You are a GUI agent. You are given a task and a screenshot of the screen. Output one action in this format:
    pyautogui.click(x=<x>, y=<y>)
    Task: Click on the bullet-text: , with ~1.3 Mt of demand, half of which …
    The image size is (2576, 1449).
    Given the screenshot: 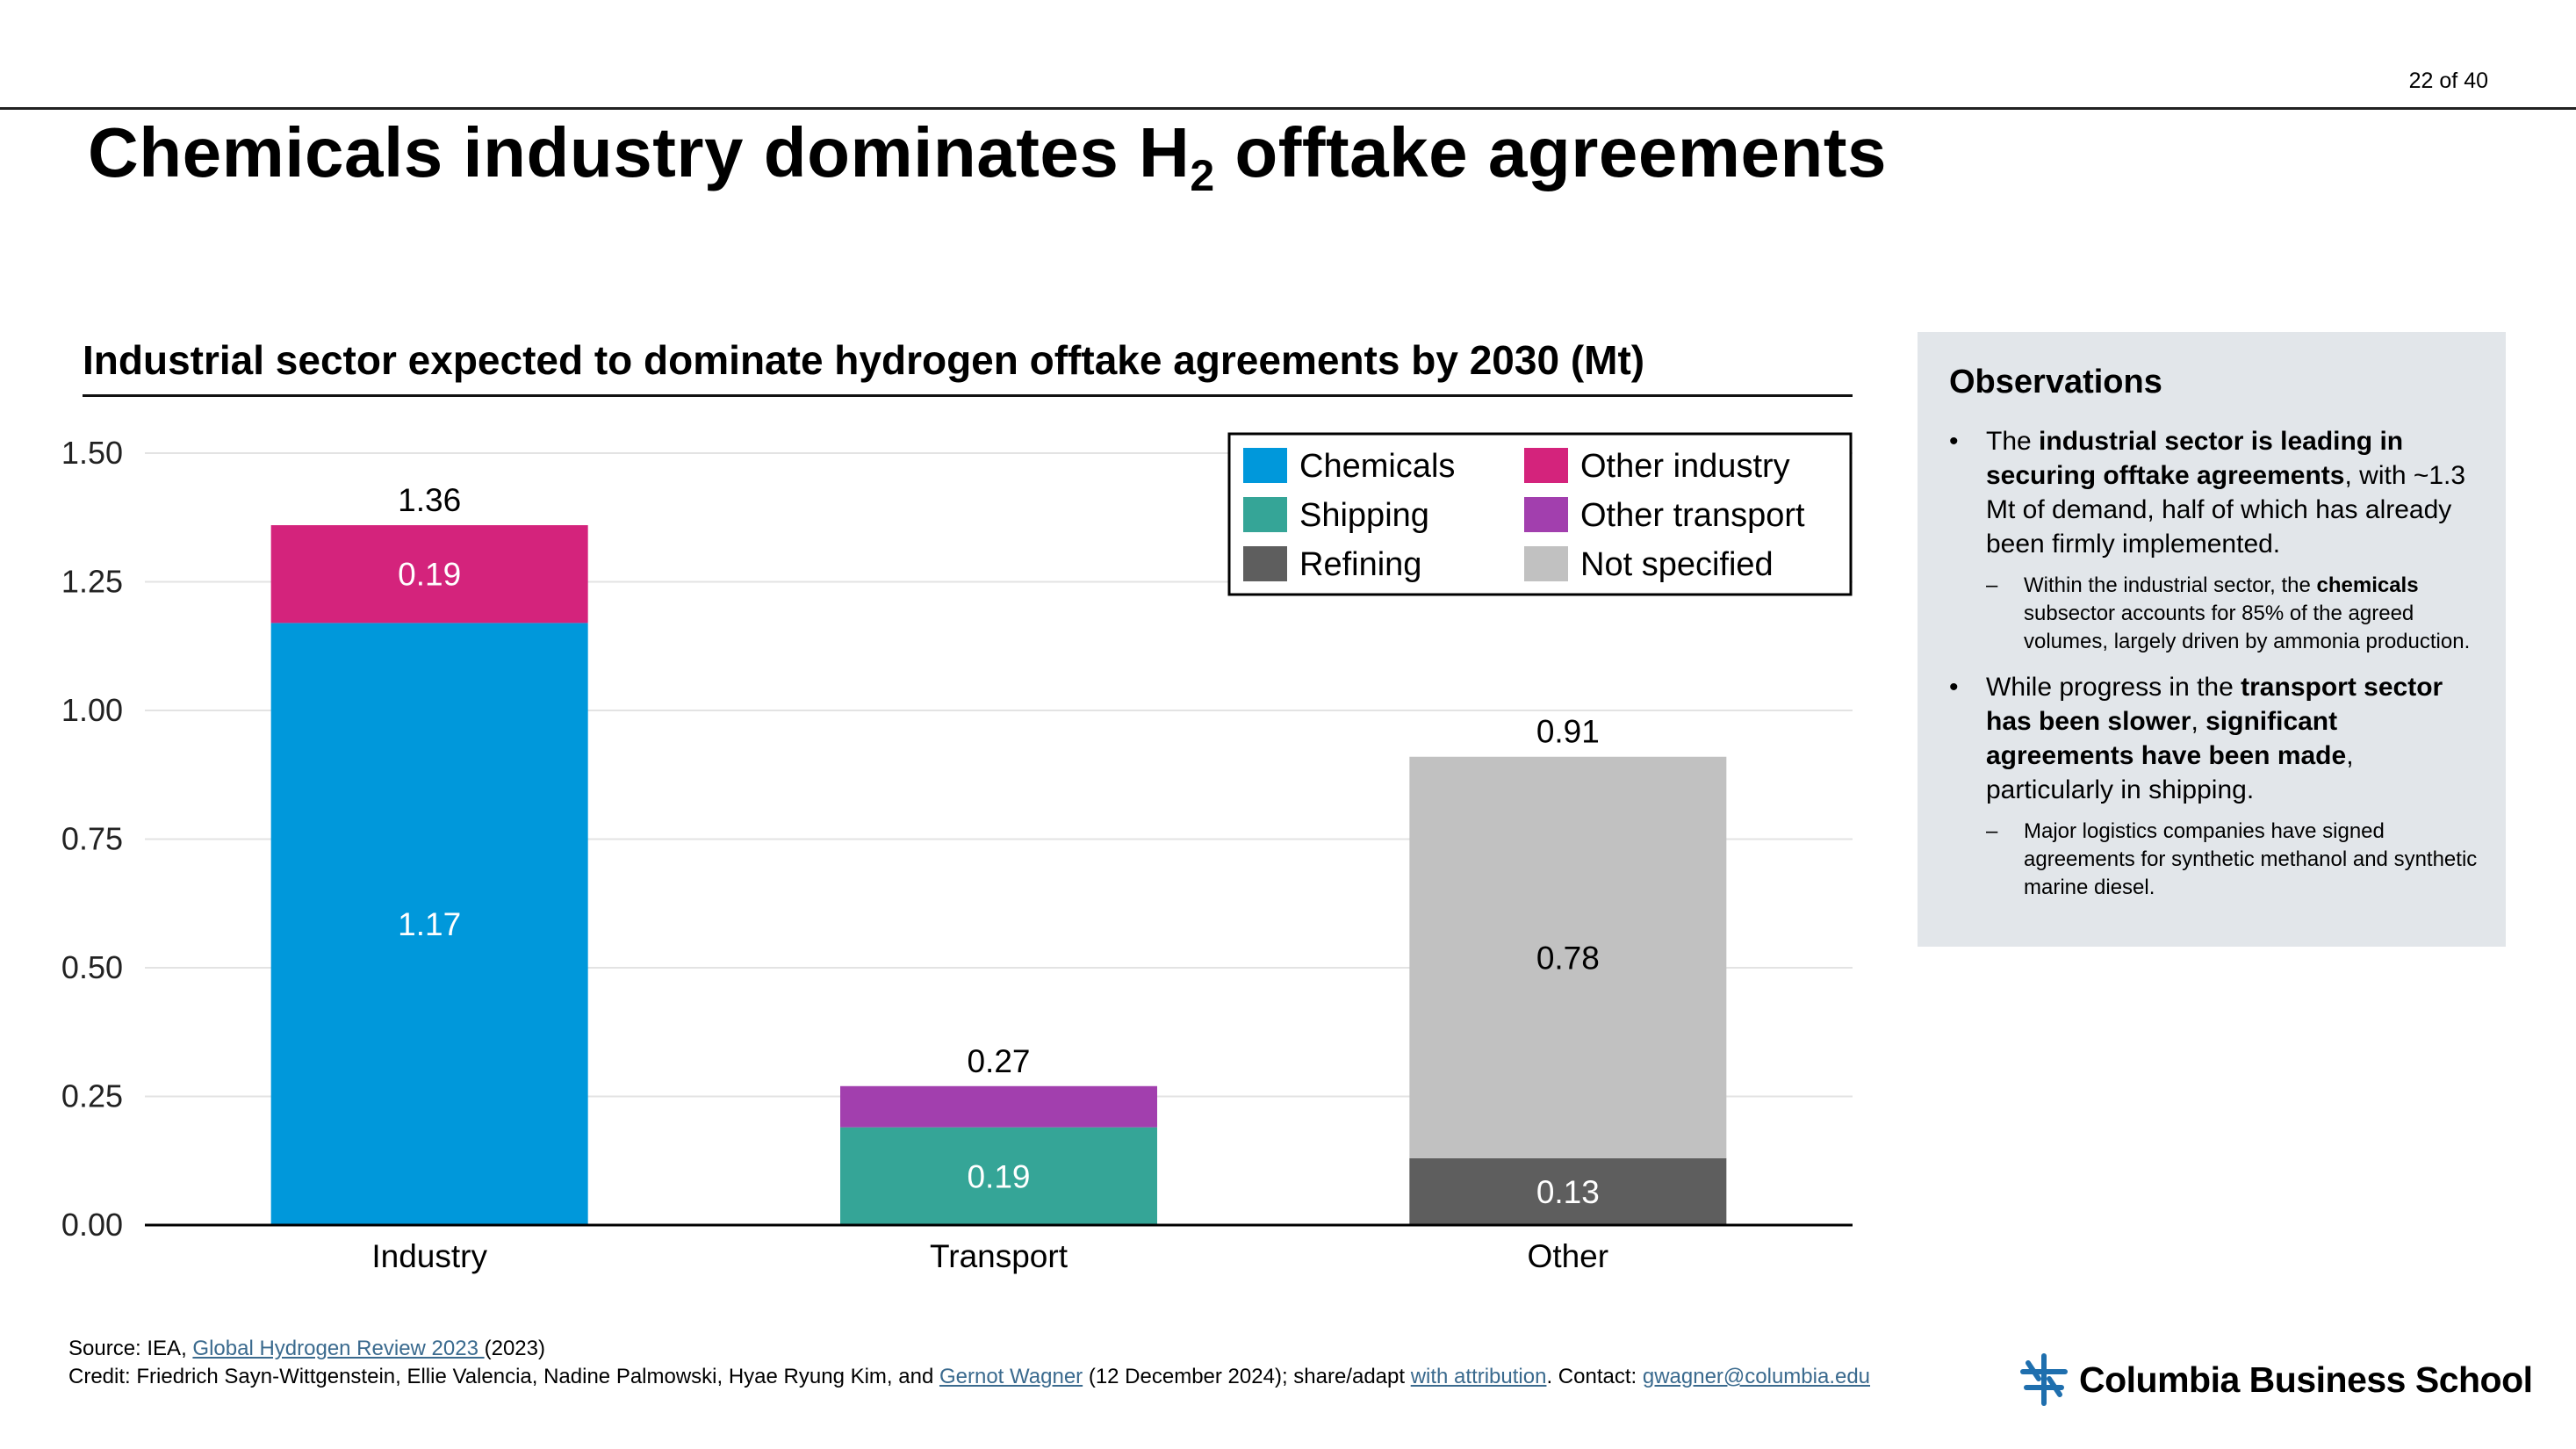 What is the action you would take?
    pyautogui.click(x=2226, y=510)
    